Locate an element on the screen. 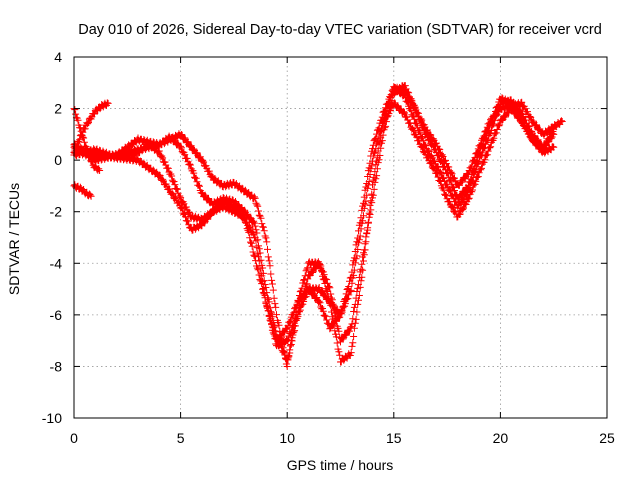  y-tick-label: -6 is located at coordinates (56, 315).